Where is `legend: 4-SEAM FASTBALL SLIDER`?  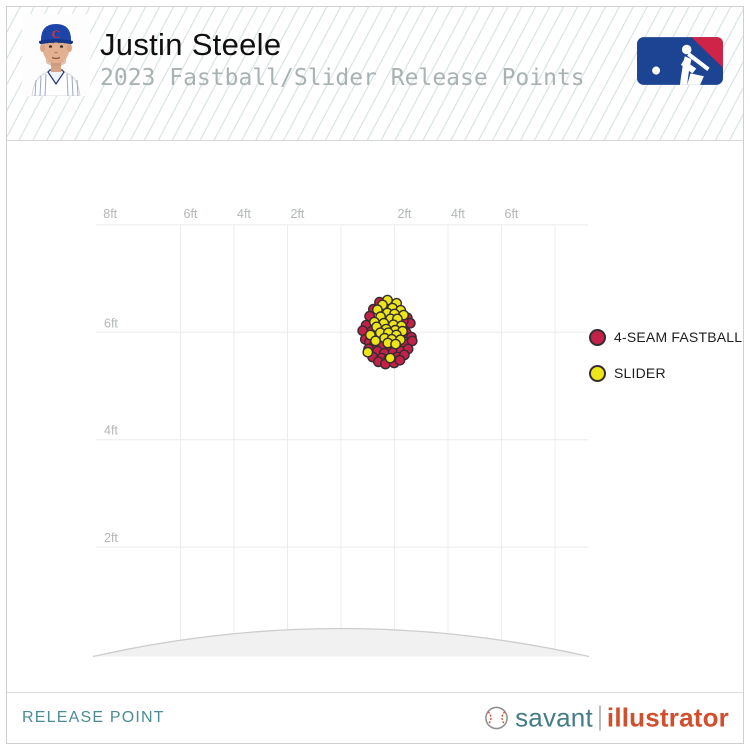 legend: 4-SEAM FASTBALL SLIDER is located at coordinates (665, 362).